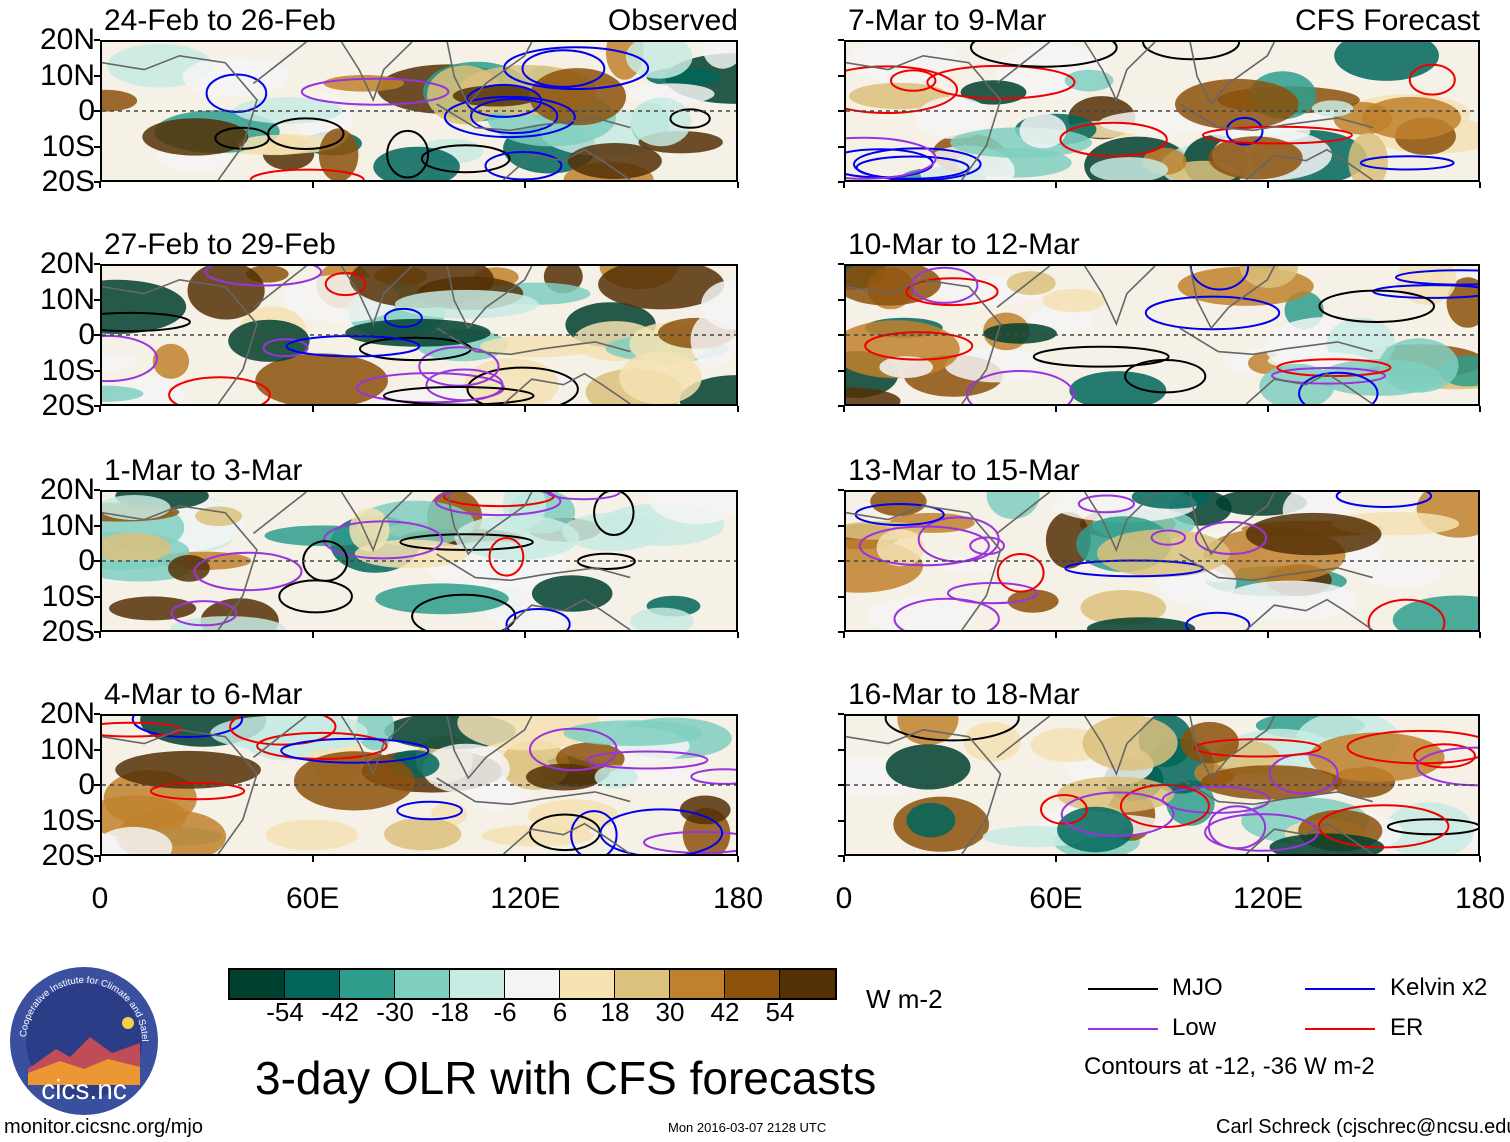  What do you see at coordinates (1363, 1127) in the screenshot?
I see `footer-author: Carl Schreck (cjschrec@ncsu.edu)` at bounding box center [1363, 1127].